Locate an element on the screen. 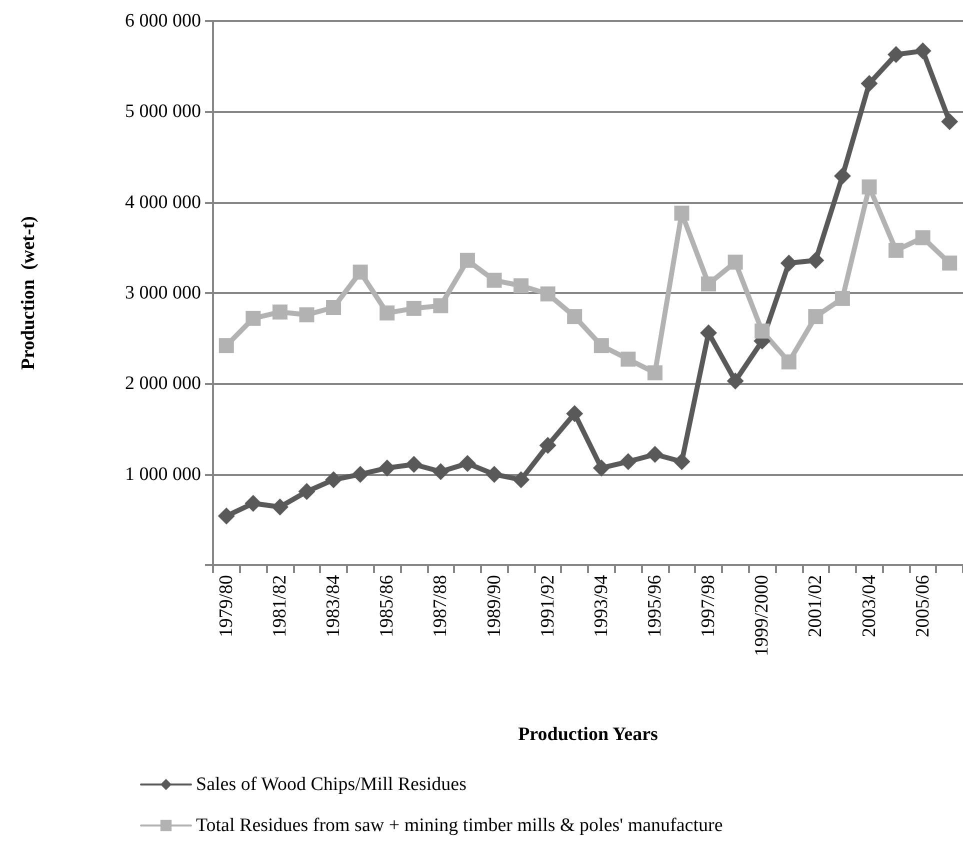 The image size is (963, 848). x-tick-label: 2003/04 is located at coordinates (869, 606).